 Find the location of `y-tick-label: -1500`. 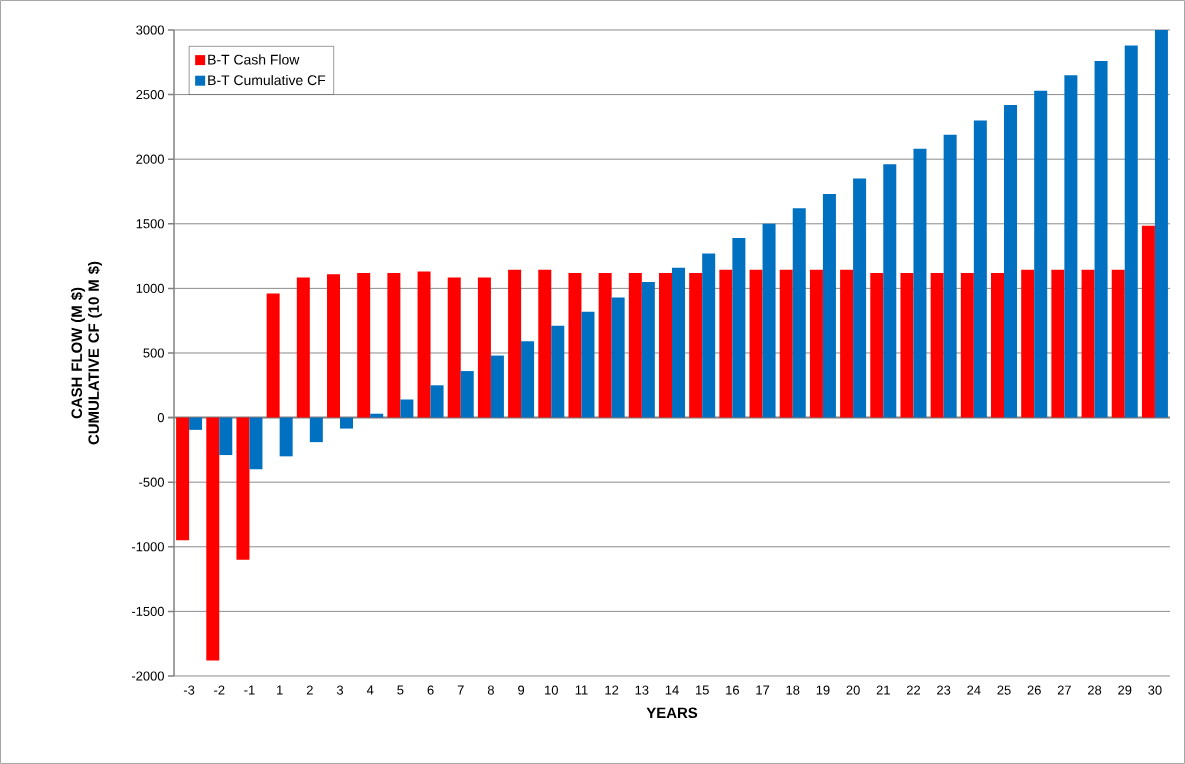

y-tick-label: -1500 is located at coordinates (147, 611).